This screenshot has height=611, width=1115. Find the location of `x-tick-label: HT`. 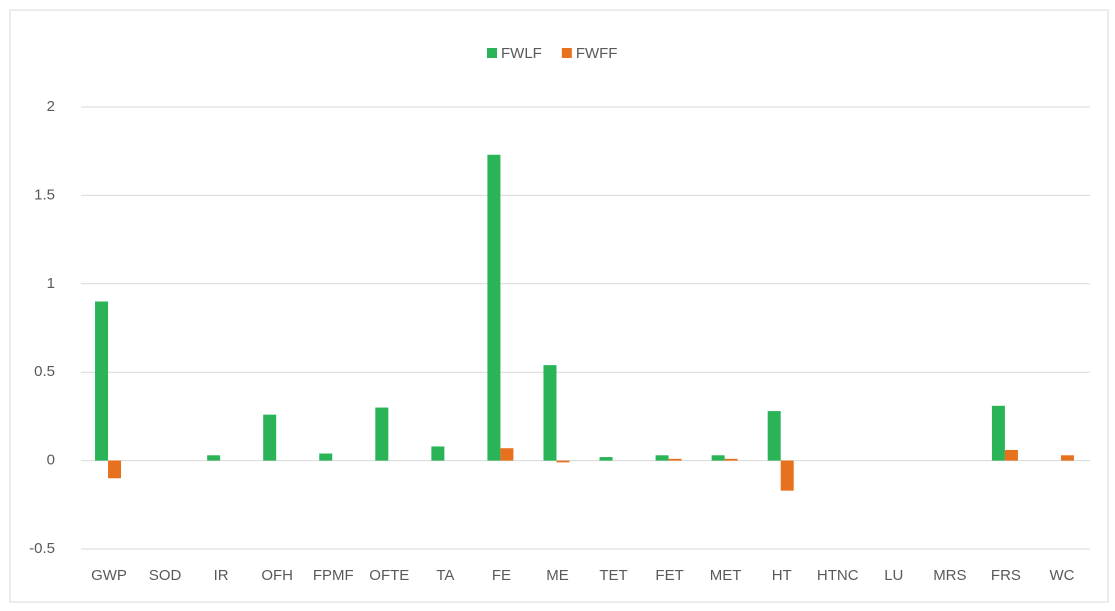

x-tick-label: HT is located at coordinates (782, 575).